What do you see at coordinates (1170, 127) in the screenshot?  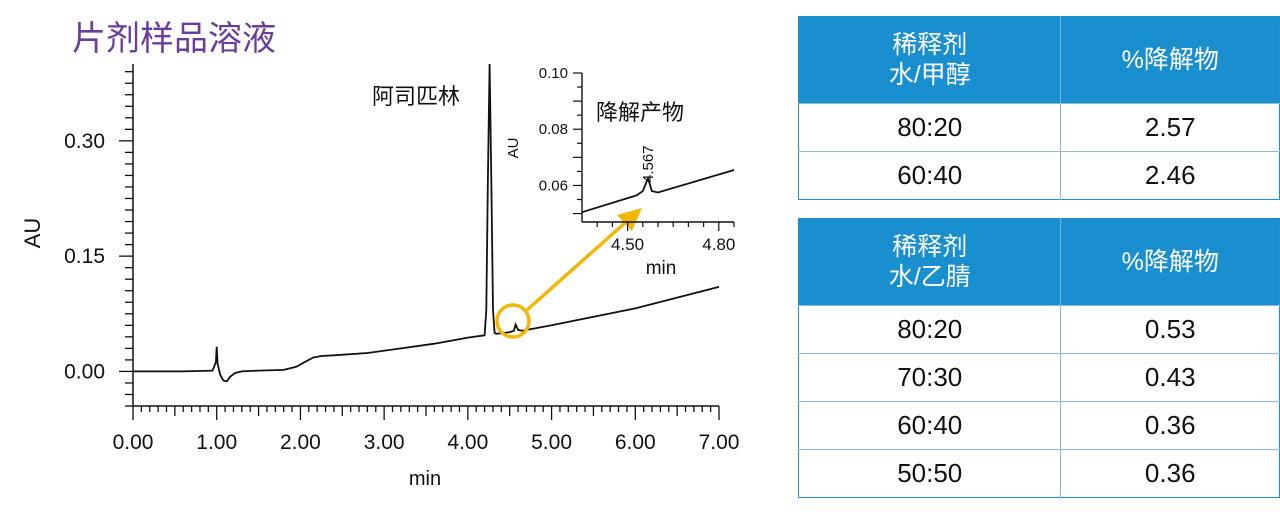 I see `degradant-cell: 2.57` at bounding box center [1170, 127].